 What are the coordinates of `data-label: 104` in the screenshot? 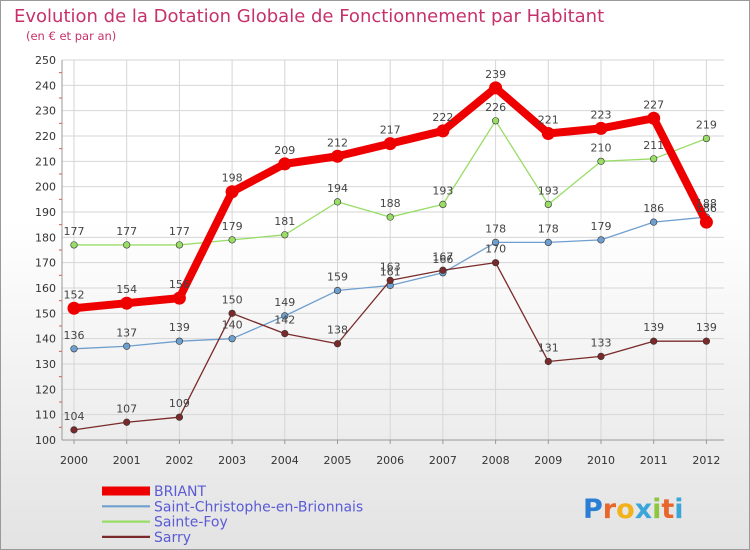 It's located at (74, 416).